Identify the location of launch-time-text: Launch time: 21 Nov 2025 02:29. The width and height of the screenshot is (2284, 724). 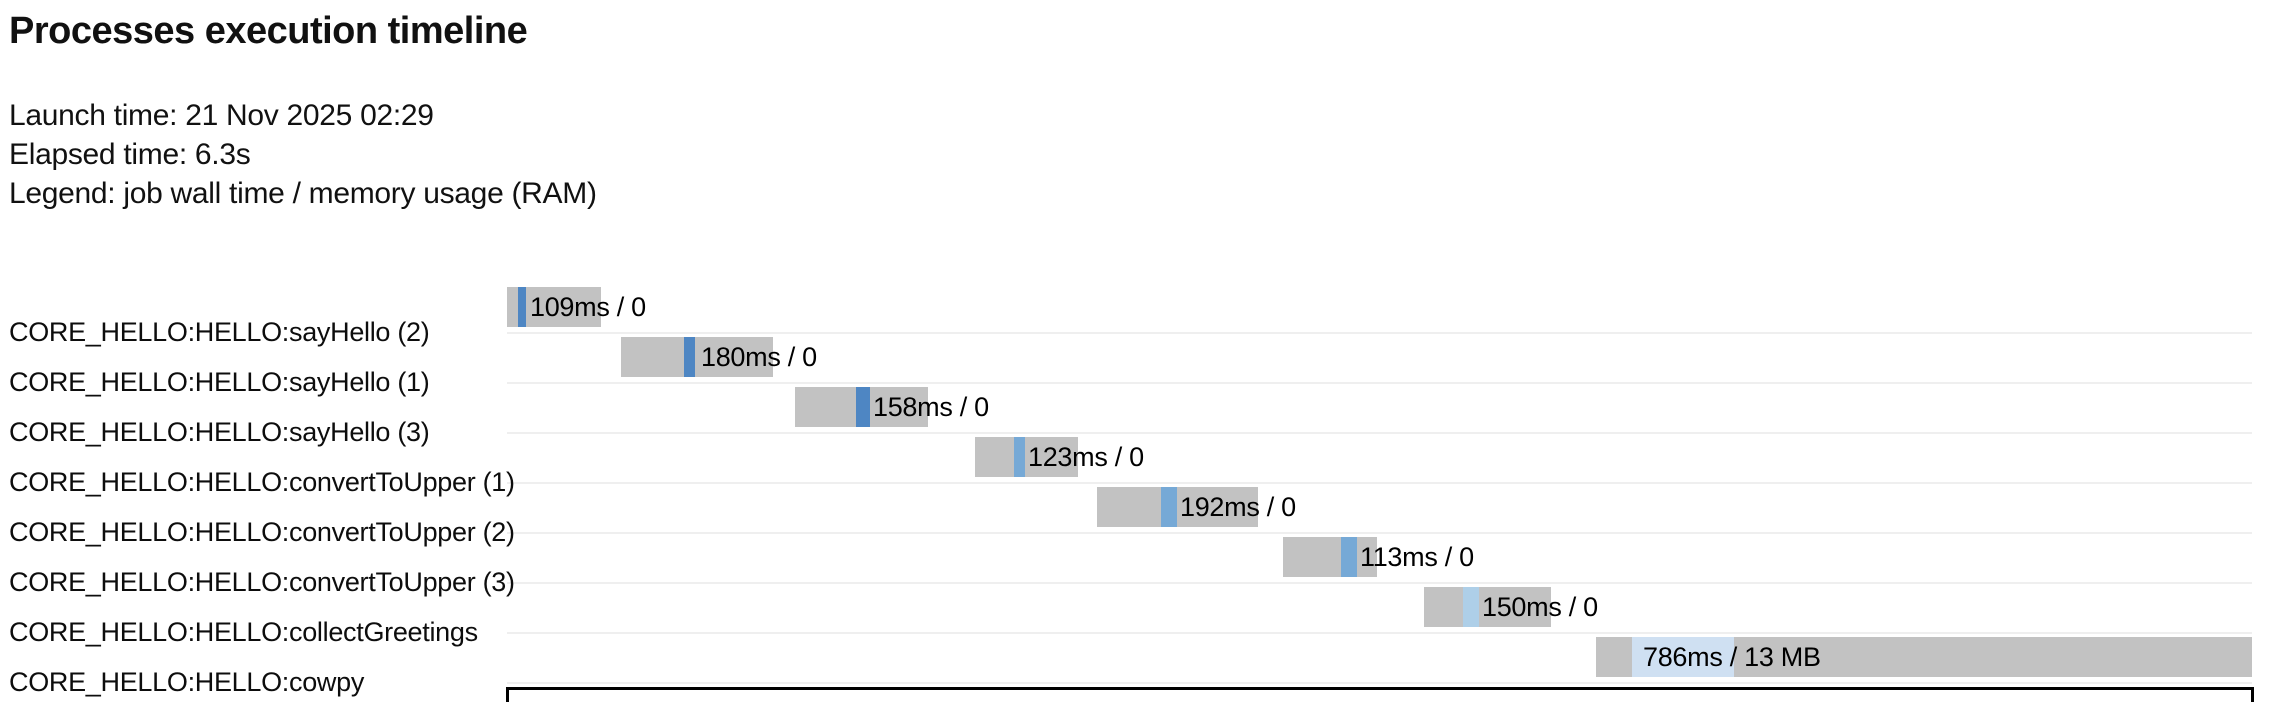
(221, 115).